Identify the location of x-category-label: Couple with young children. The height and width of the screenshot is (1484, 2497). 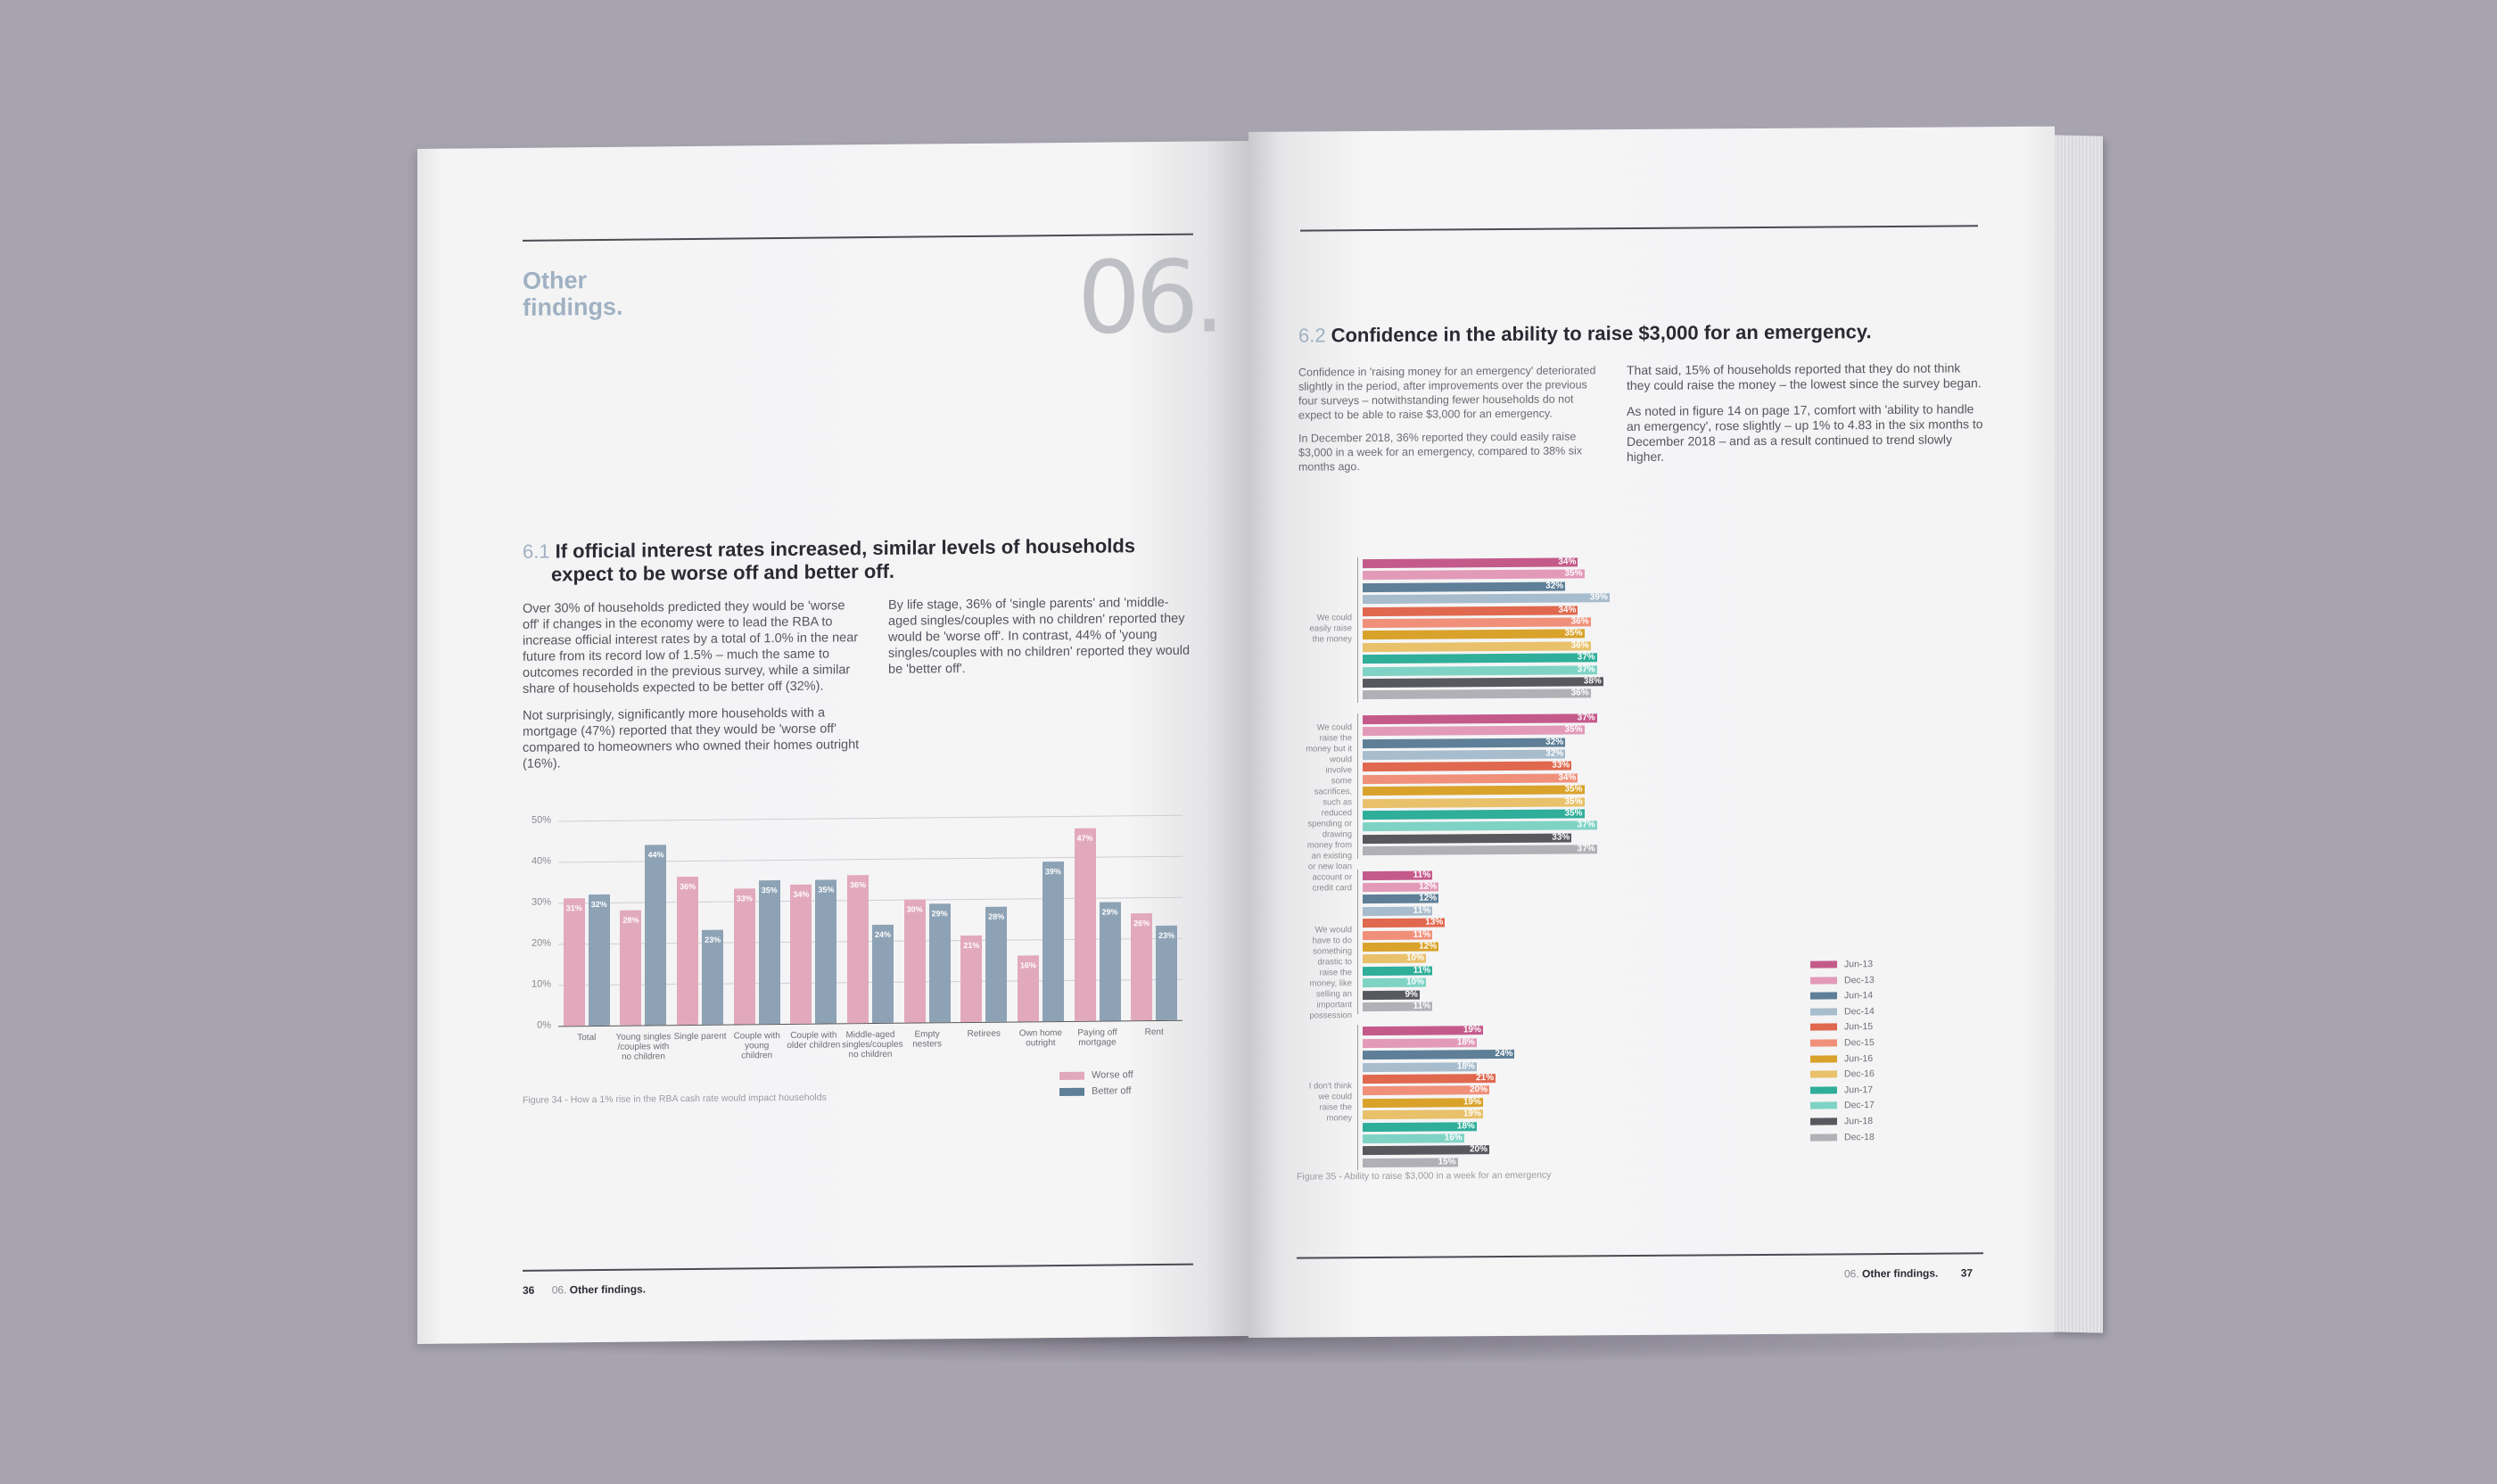
(756, 1046).